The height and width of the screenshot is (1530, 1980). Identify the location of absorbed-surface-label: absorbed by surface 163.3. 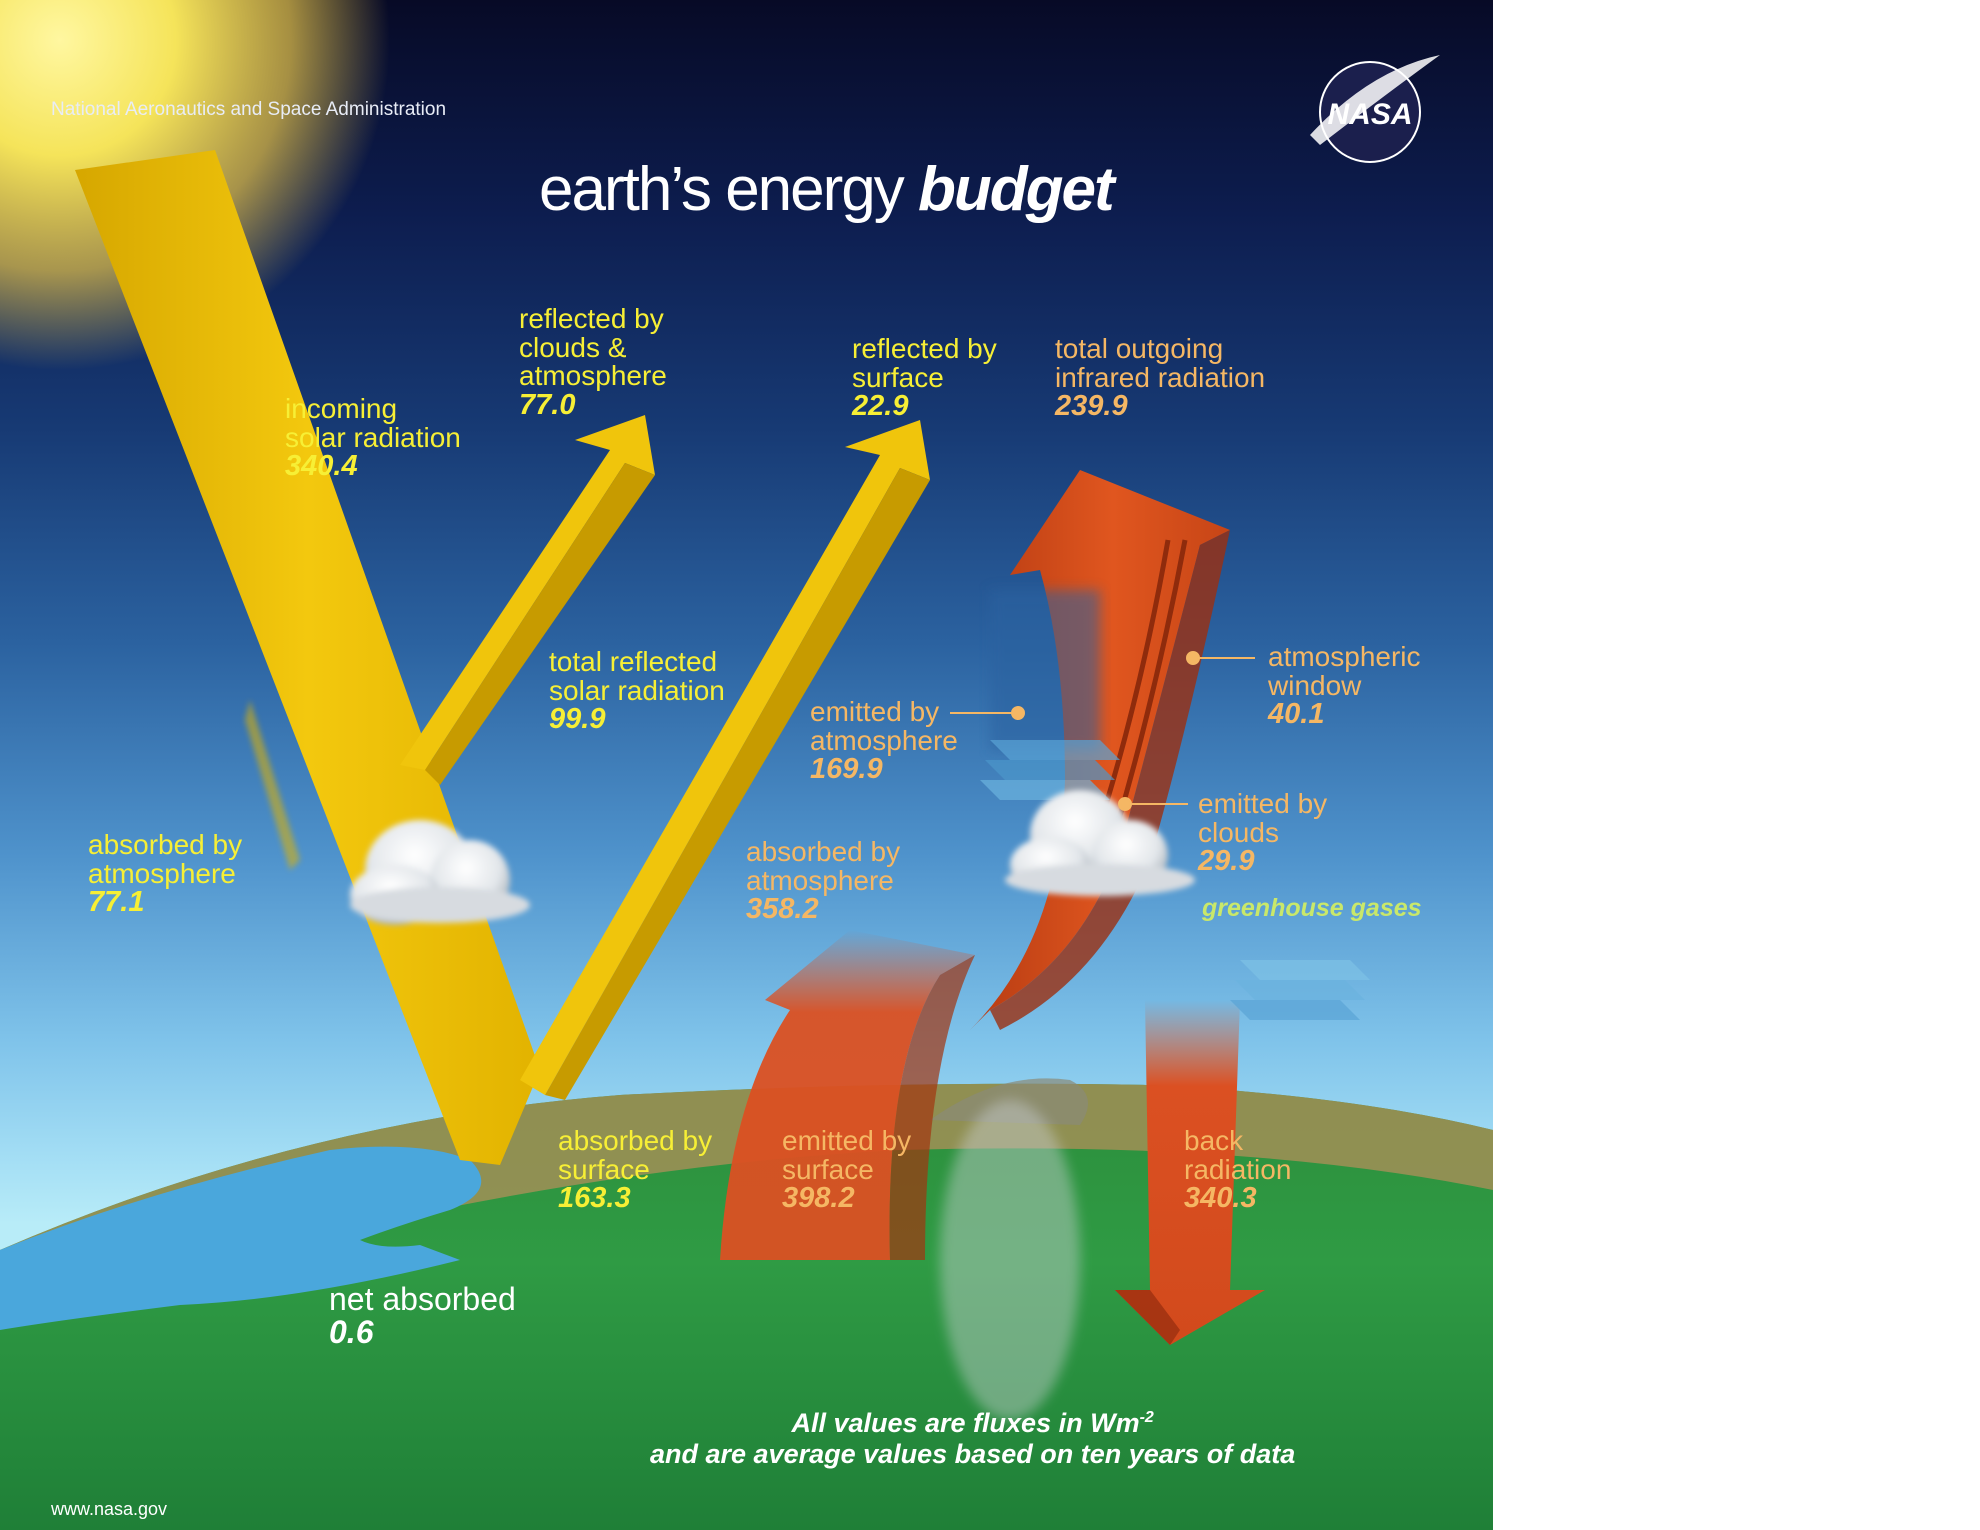
(635, 1170).